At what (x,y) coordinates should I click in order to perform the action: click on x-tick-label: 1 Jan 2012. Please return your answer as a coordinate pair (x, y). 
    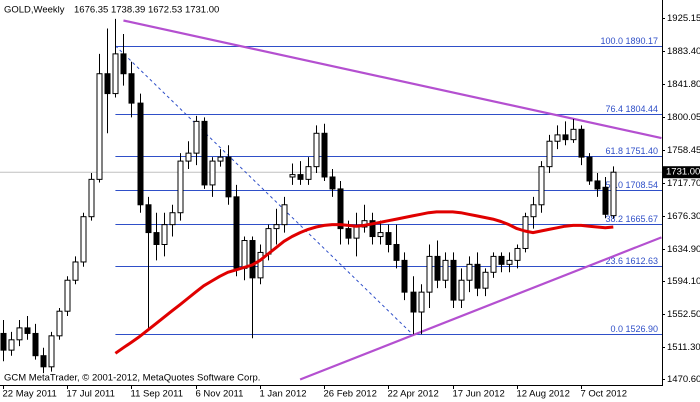
    Looking at the image, I should click on (283, 394).